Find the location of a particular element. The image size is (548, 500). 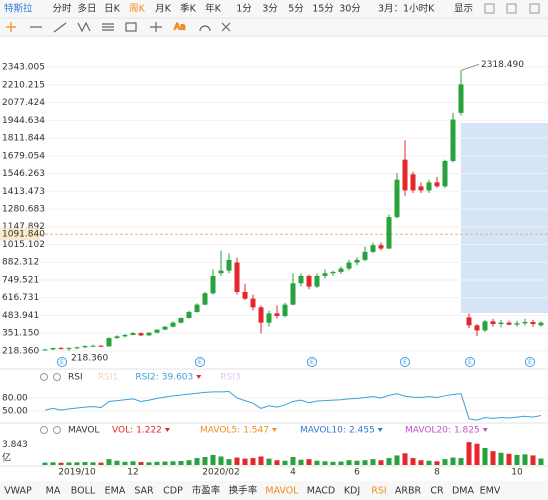

tool-icons: Aa is located at coordinates (118, 27).